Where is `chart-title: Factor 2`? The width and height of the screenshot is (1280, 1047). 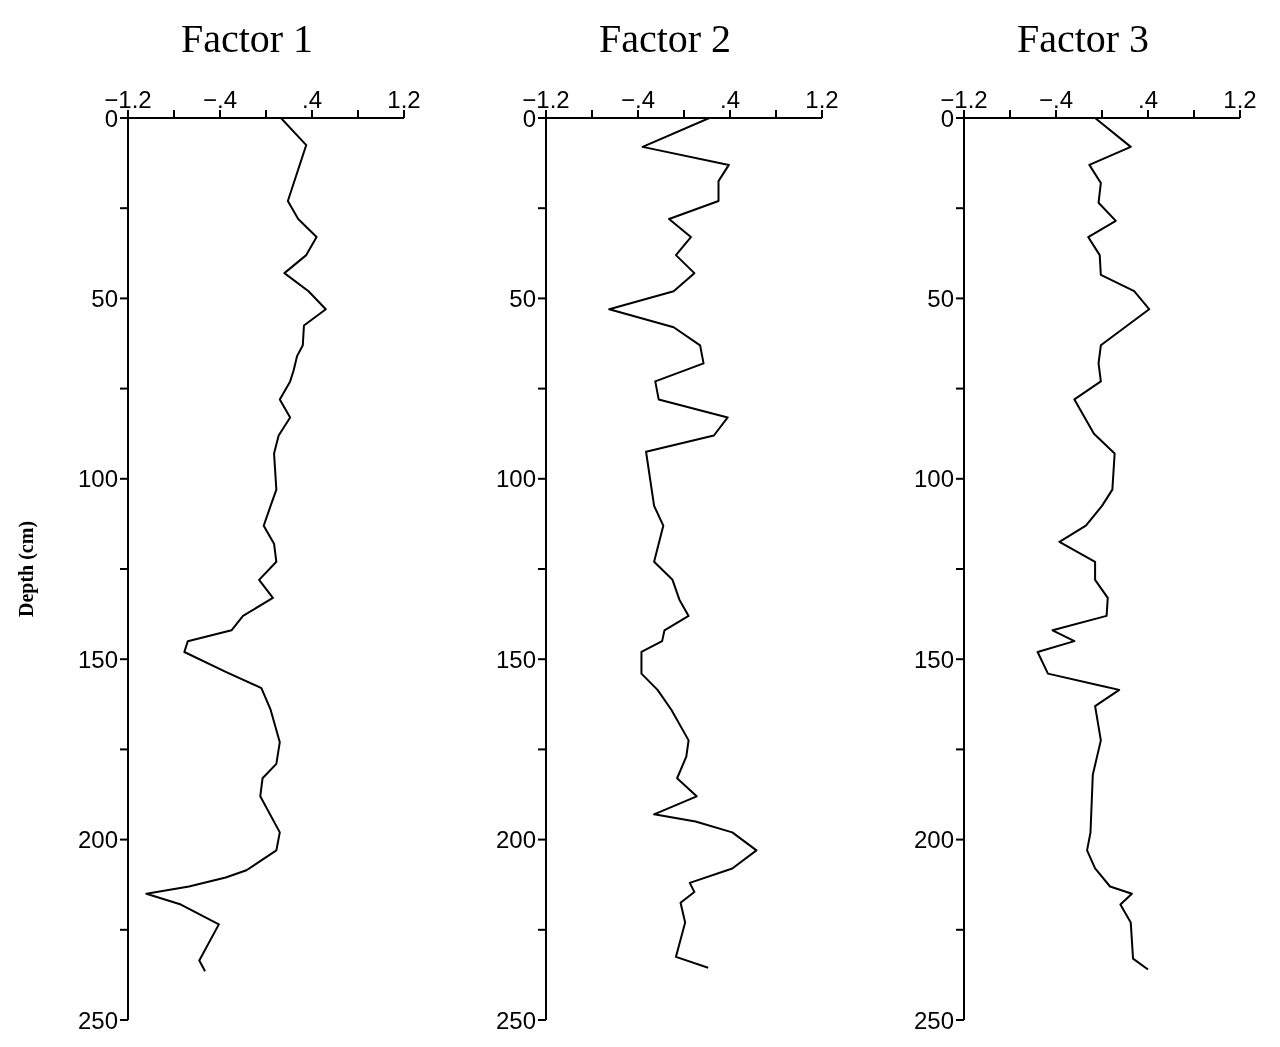
chart-title: Factor 2 is located at coordinates (665, 39).